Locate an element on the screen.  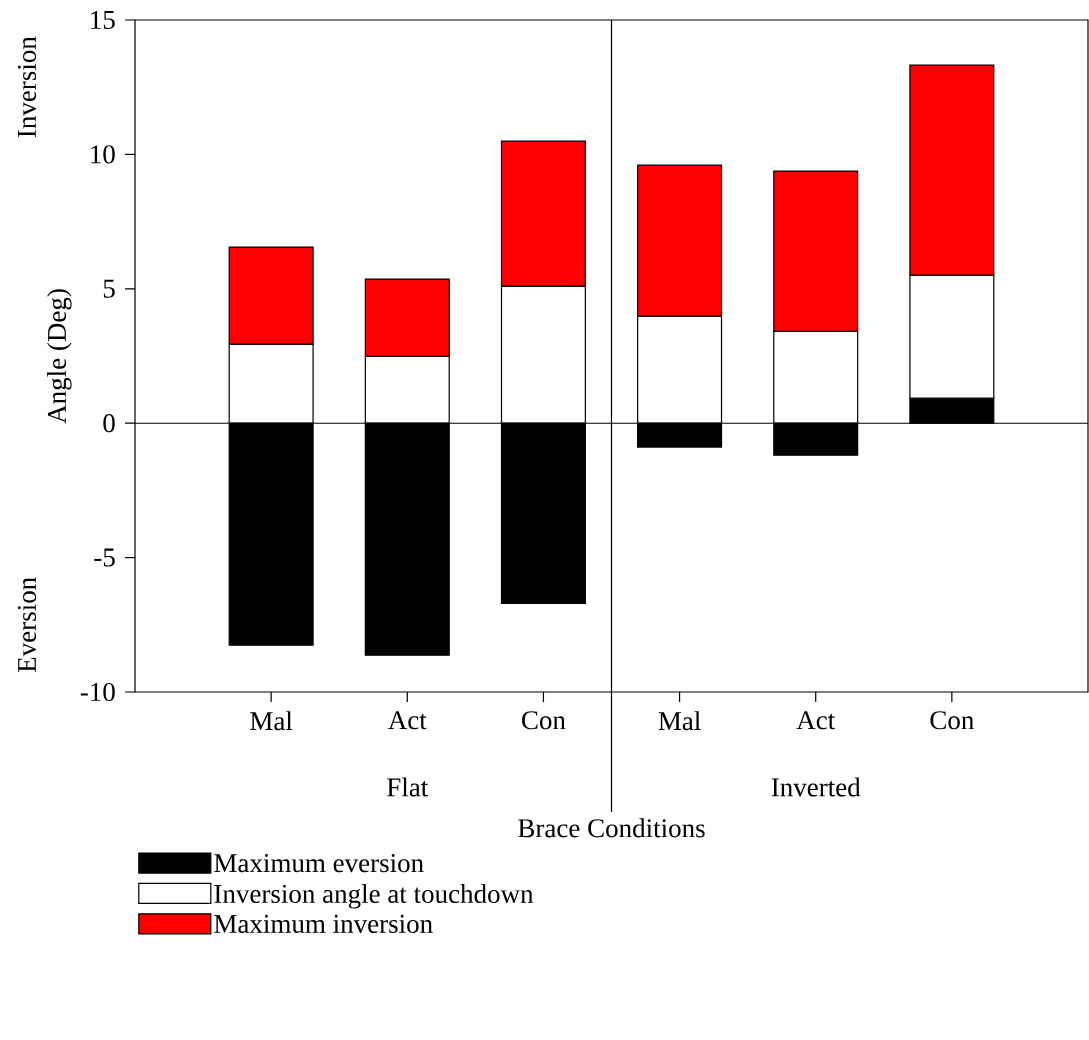
legend-label: Inversion angle at touchdown is located at coordinates (374, 896).